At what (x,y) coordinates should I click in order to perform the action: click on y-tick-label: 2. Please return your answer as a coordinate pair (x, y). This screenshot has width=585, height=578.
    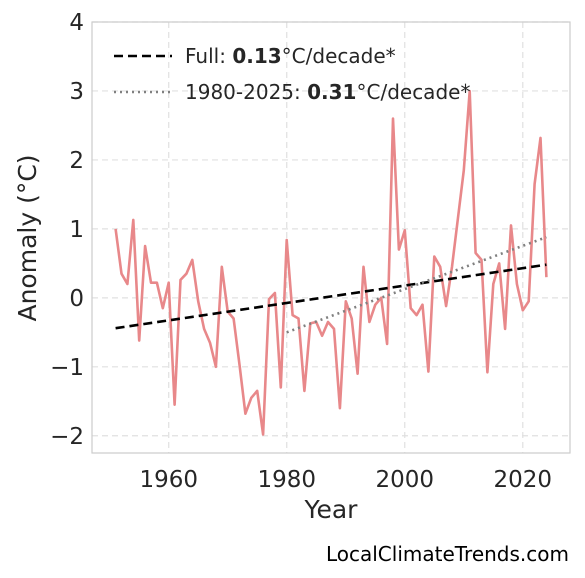
    Looking at the image, I should click on (76, 161).